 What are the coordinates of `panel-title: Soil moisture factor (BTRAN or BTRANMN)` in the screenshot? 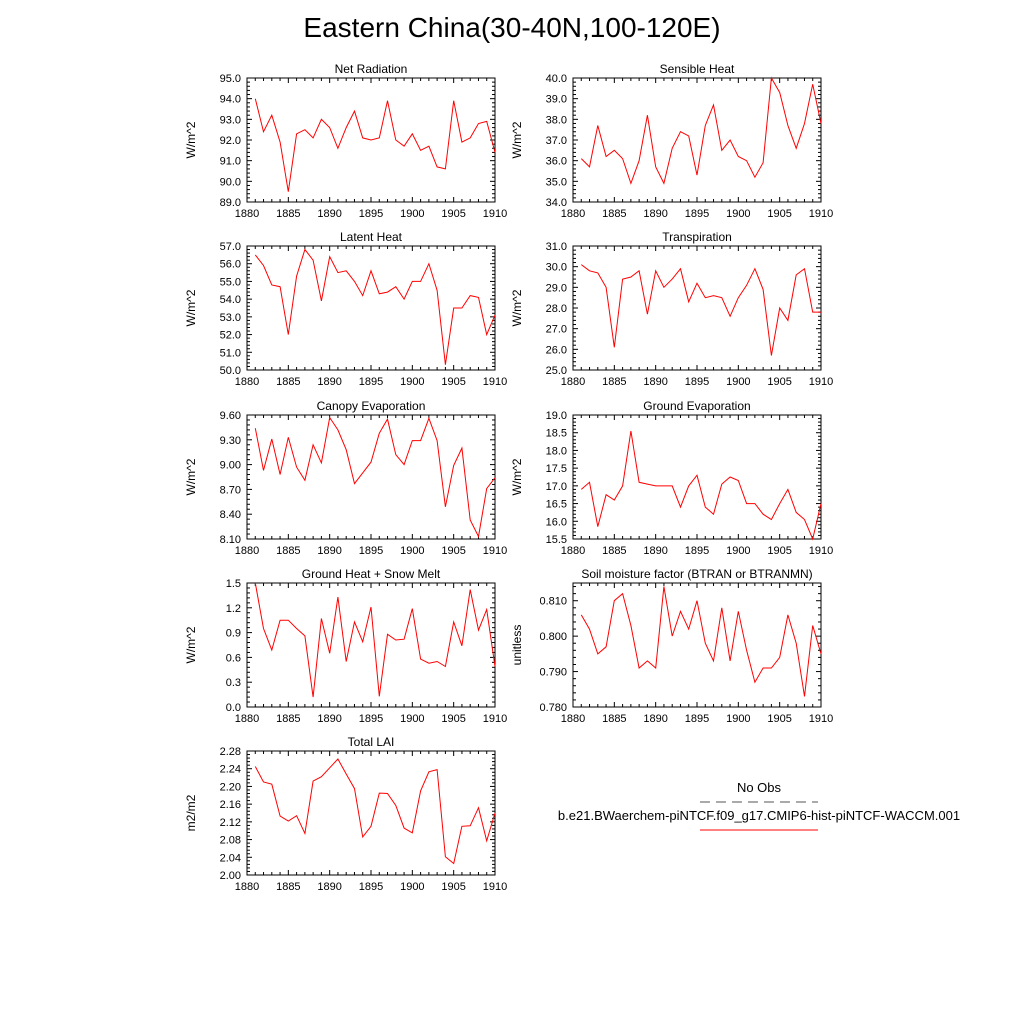 It's located at (696, 574).